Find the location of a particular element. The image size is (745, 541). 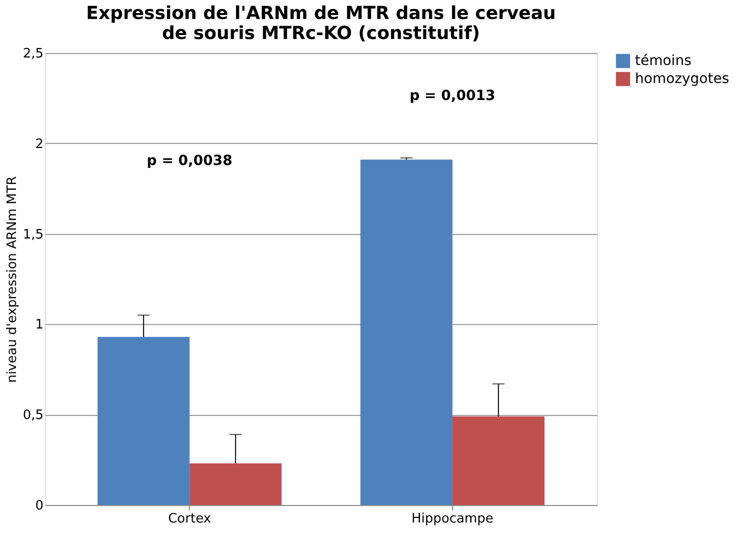

y-tick-label: 1,5 is located at coordinates (33, 234).